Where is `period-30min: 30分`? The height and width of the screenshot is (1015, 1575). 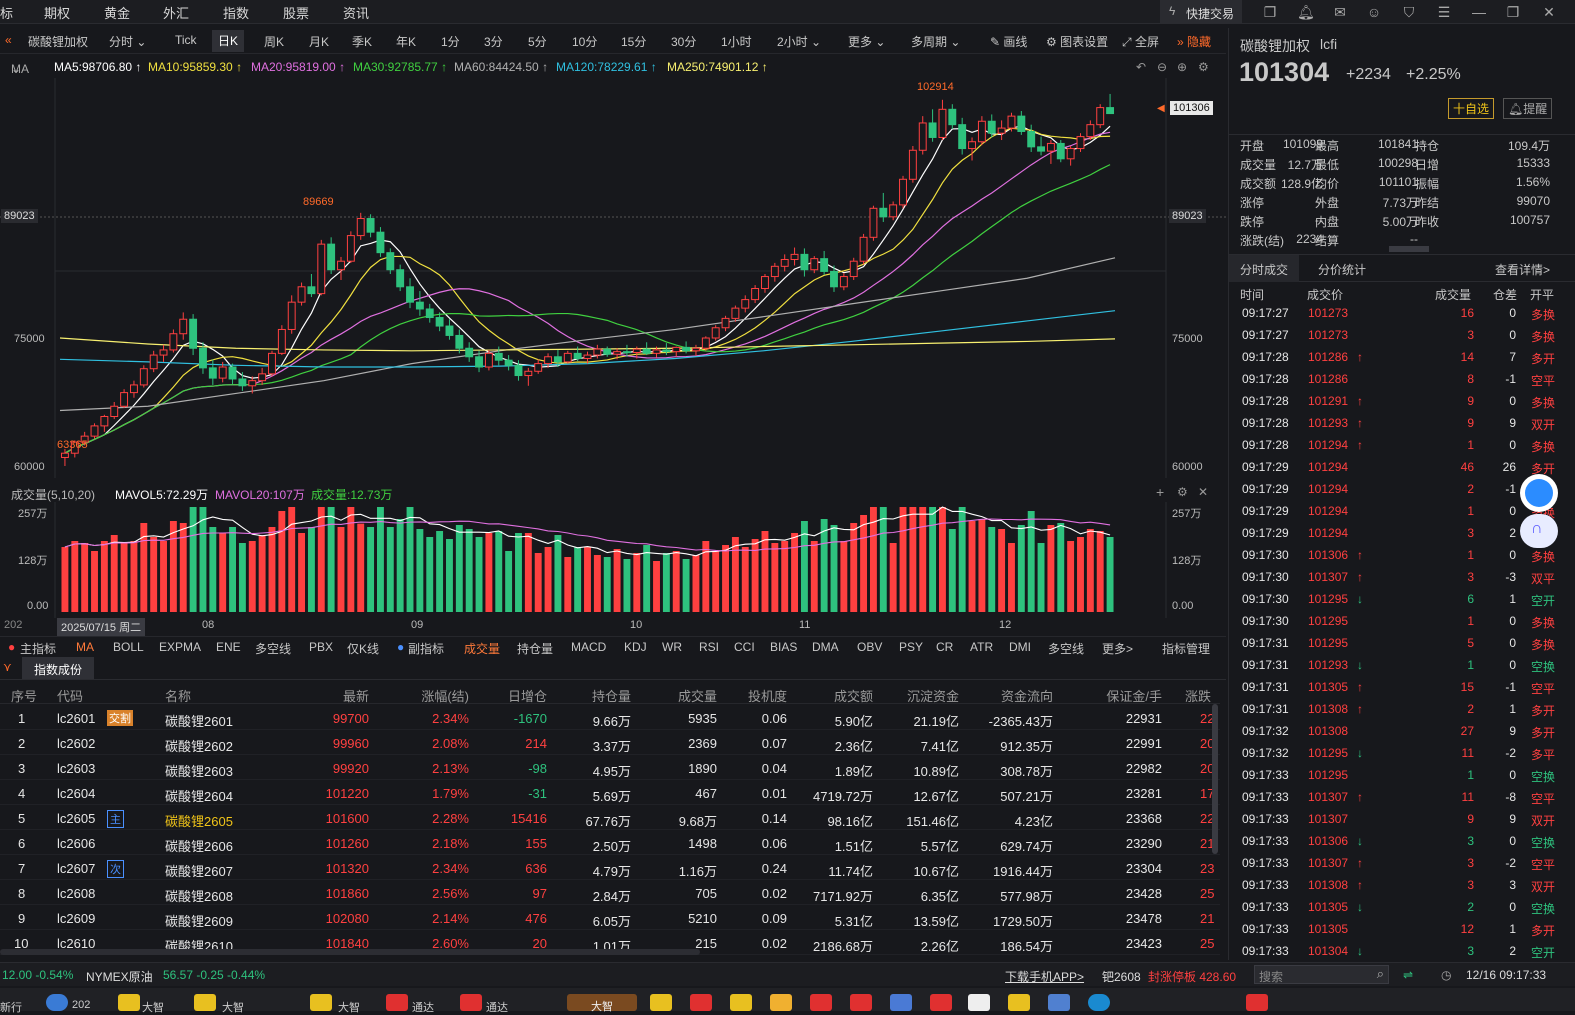
period-30min: 30分 is located at coordinates (684, 42).